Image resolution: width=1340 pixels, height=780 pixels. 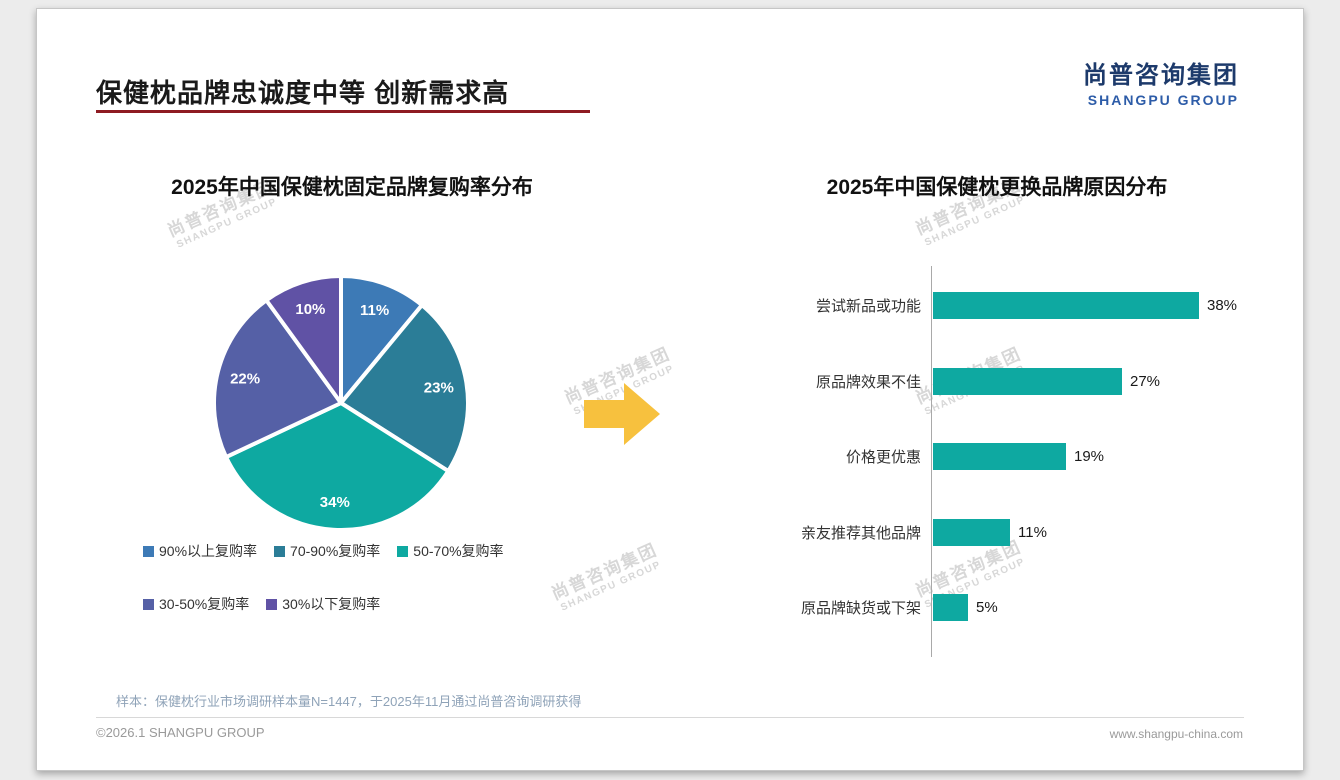 I want to click on bar-category-label: 尝试新品或功能, so click(x=868, y=307).